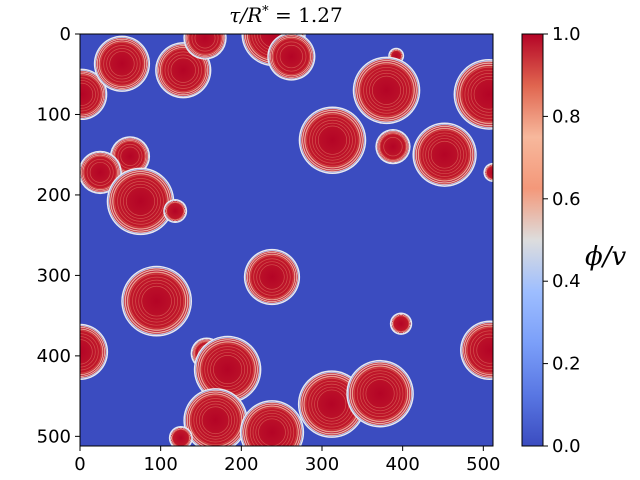 The width and height of the screenshot is (640, 480). Describe the element at coordinates (532, 240) in the screenshot. I see `colorbar-gradient` at that location.